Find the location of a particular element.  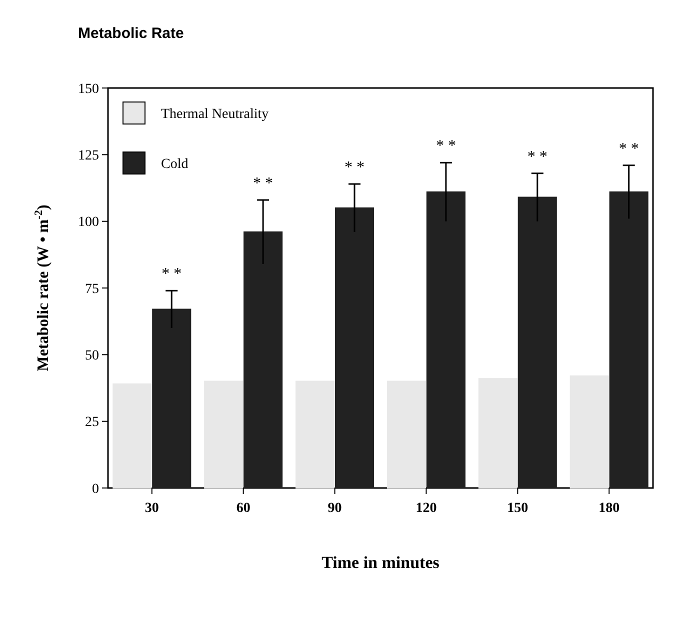

y-tick-label: 75 is located at coordinates (92, 289).